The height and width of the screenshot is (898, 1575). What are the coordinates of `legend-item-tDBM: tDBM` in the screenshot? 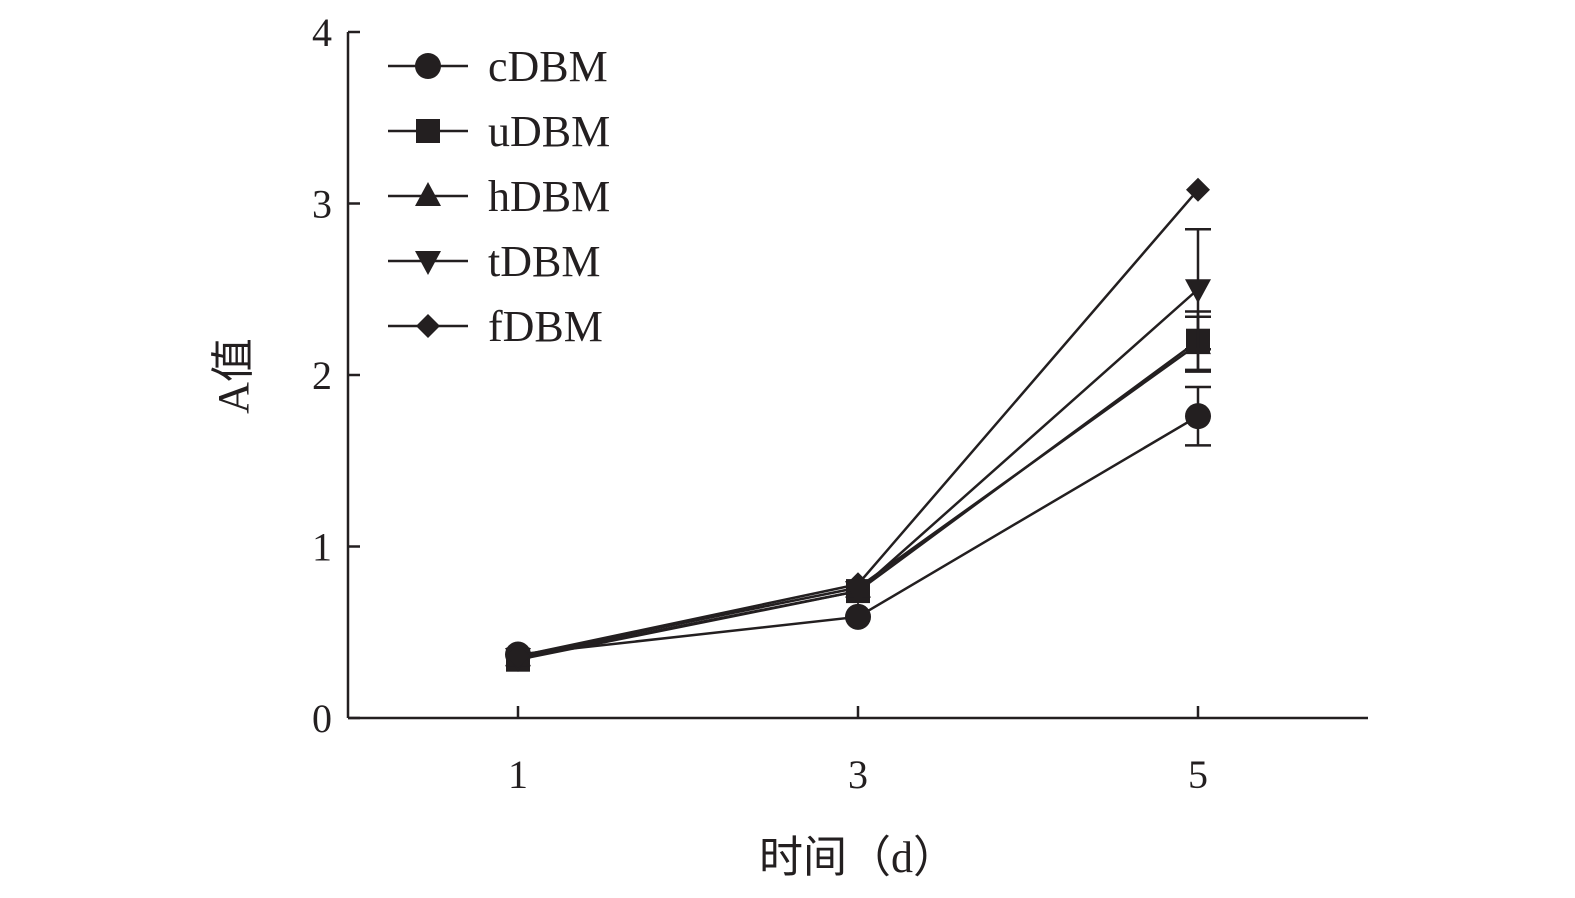 It's located at (494, 261).